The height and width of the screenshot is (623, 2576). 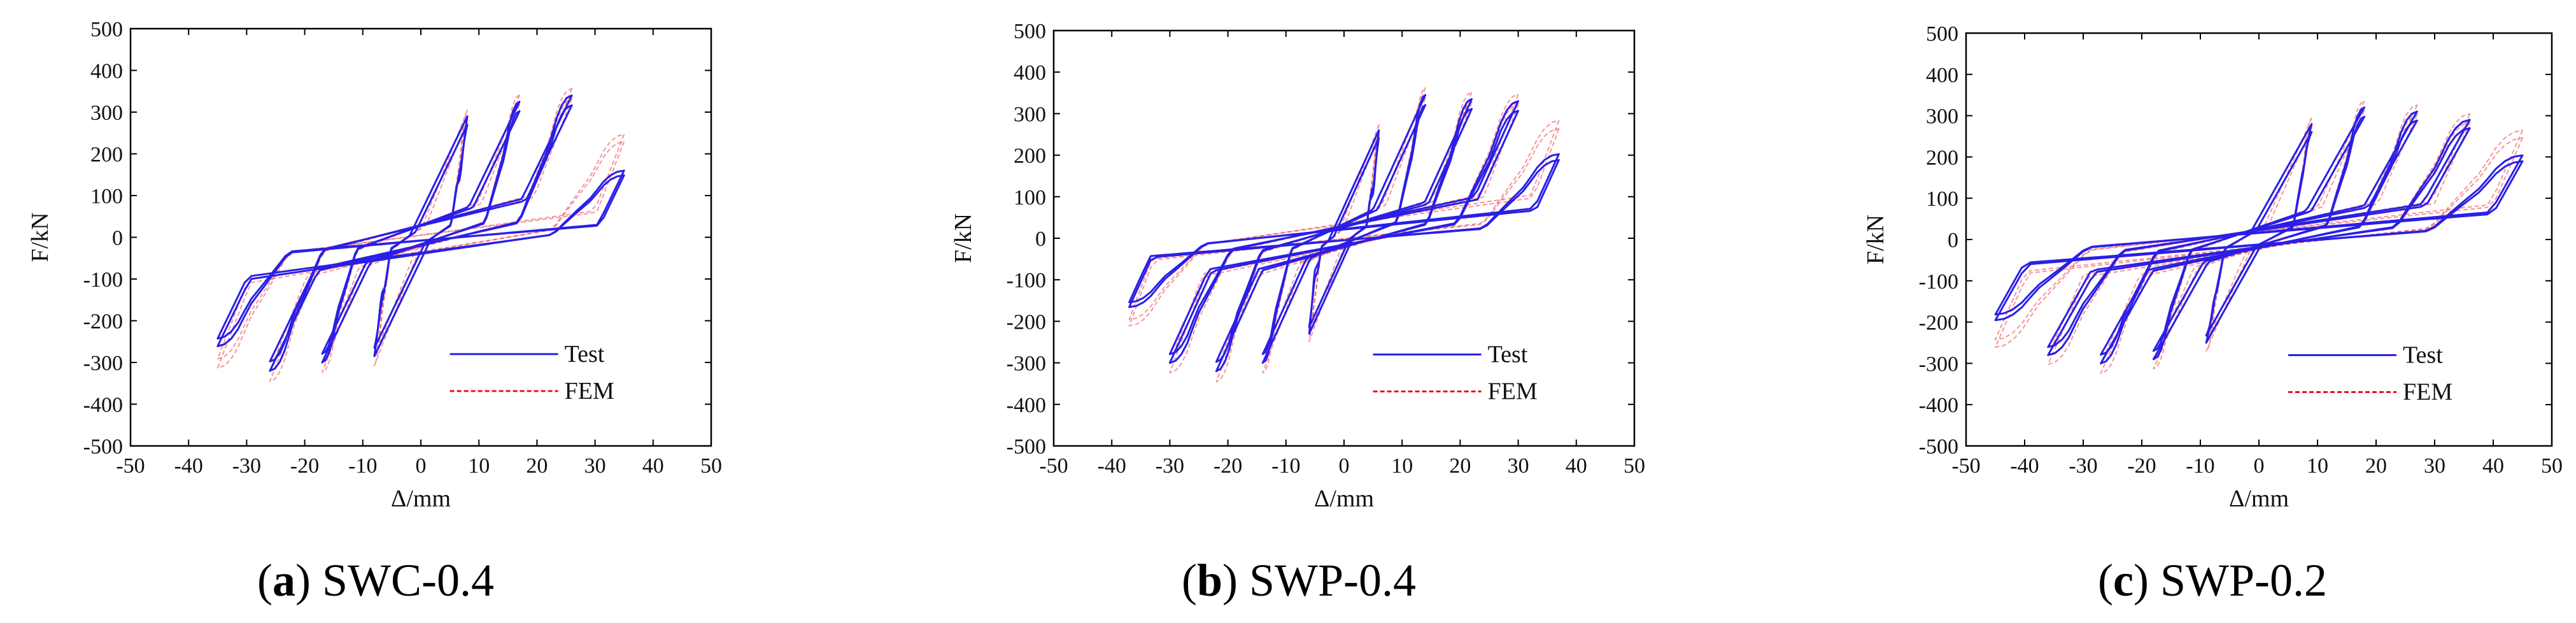 I want to click on x-tick-label: -50, so click(x=130, y=466).